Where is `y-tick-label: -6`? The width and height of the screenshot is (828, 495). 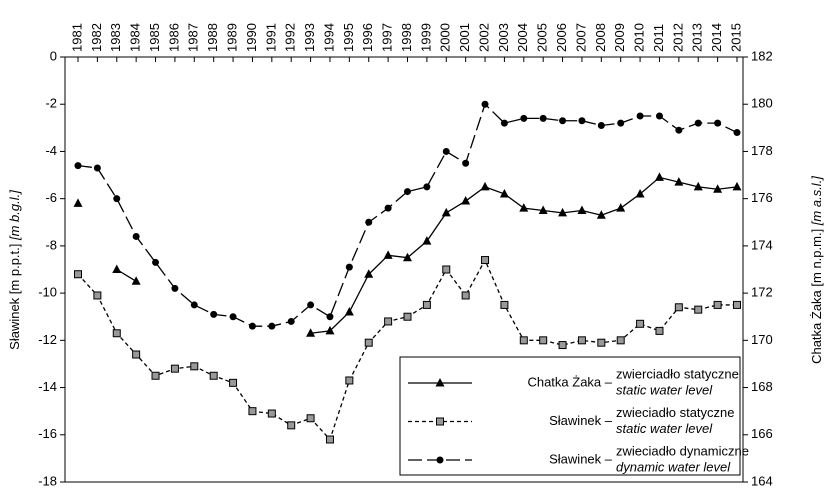 y-tick-label: -6 is located at coordinates (51, 197).